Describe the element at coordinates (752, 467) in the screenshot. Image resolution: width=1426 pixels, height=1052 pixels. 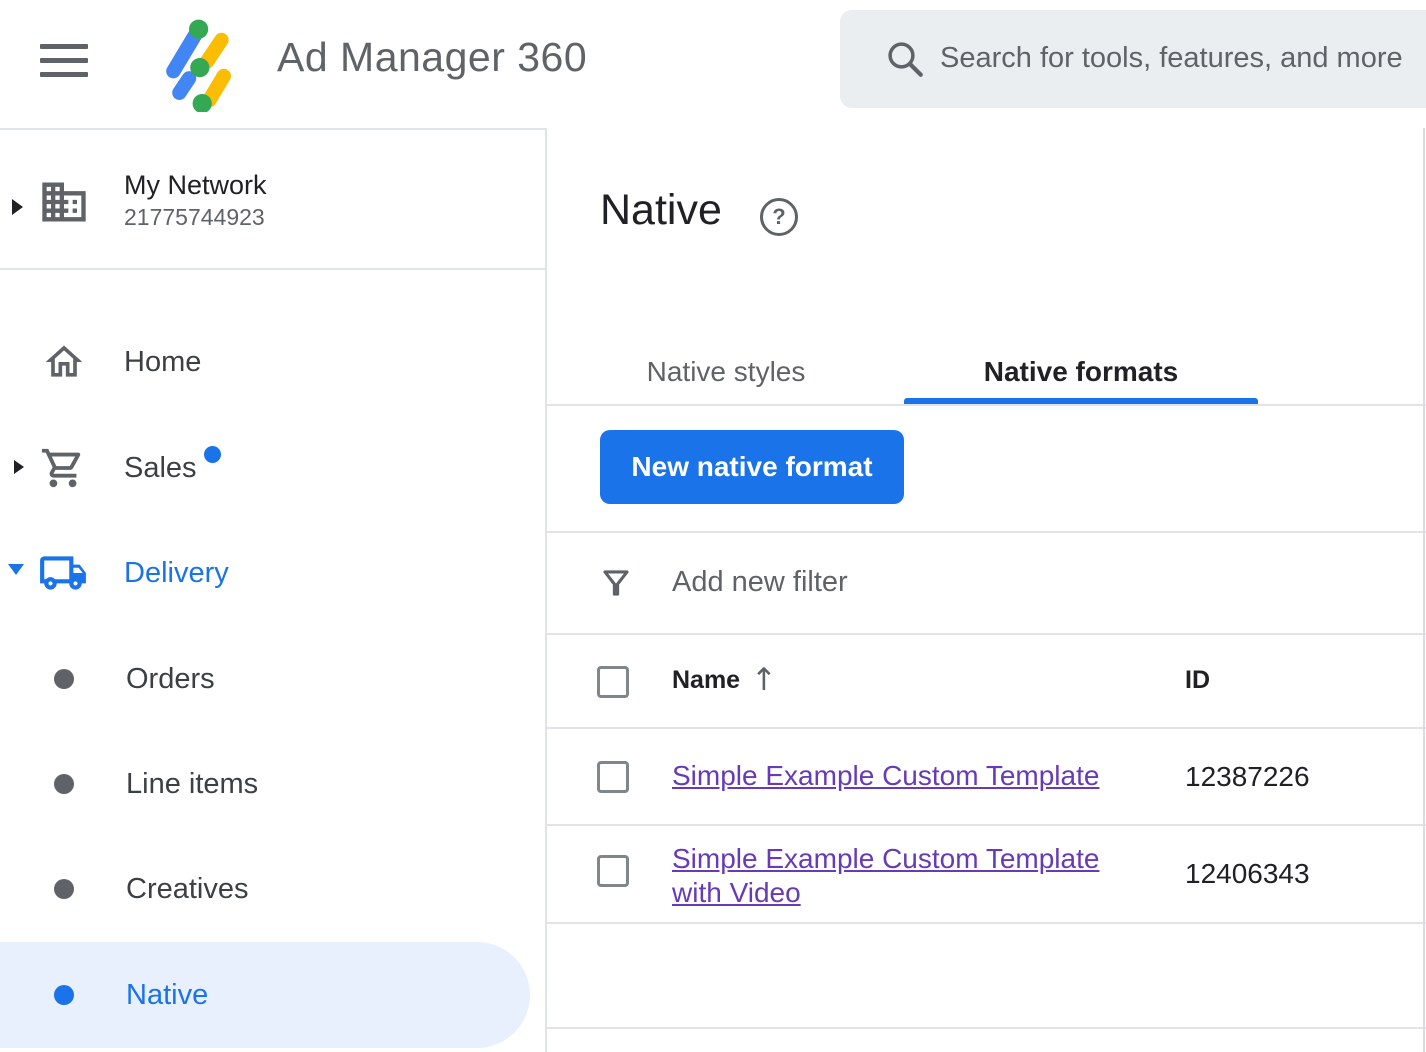
I see `new-native-format-button: New native format` at that location.